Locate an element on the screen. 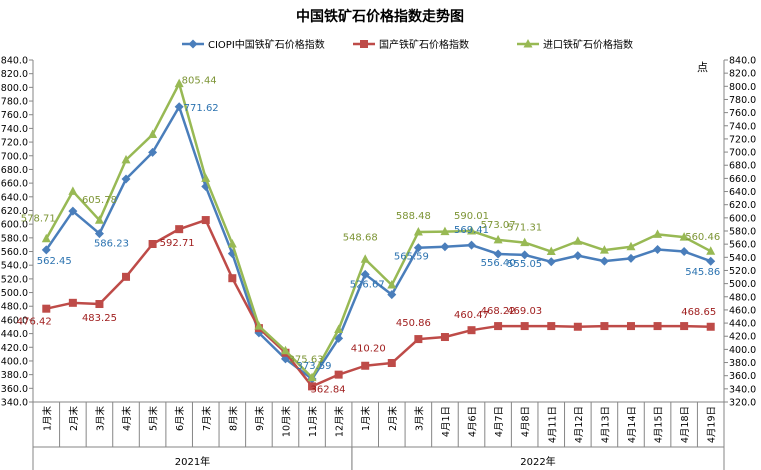 The width and height of the screenshot is (761, 470). x-tick-label: 8月末 is located at coordinates (233, 419).